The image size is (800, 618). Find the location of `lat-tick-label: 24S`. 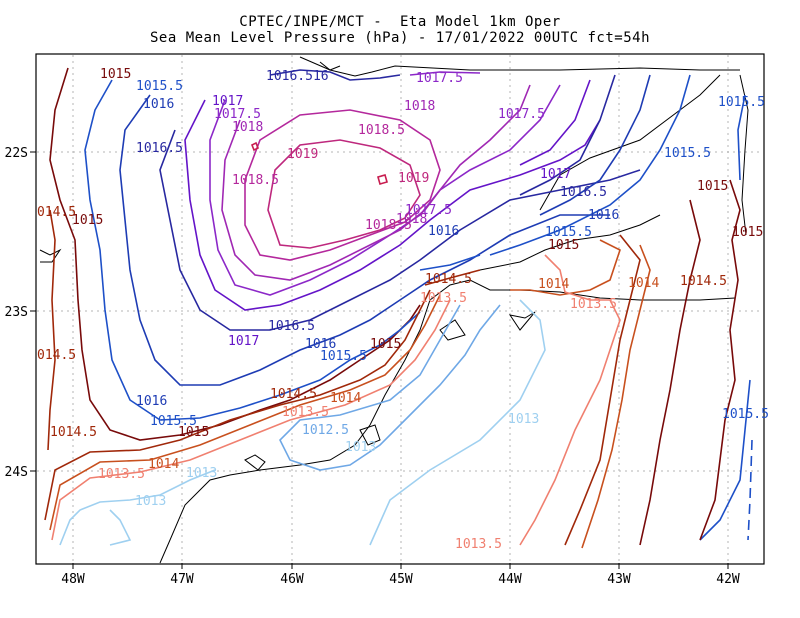

lat-tick-label: 24S is located at coordinates (16, 472).